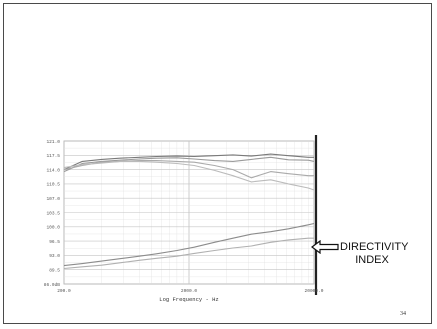 This screenshot has height=329, width=437. What do you see at coordinates (325, 247) in the screenshot?
I see `arrow-left-icon` at bounding box center [325, 247].